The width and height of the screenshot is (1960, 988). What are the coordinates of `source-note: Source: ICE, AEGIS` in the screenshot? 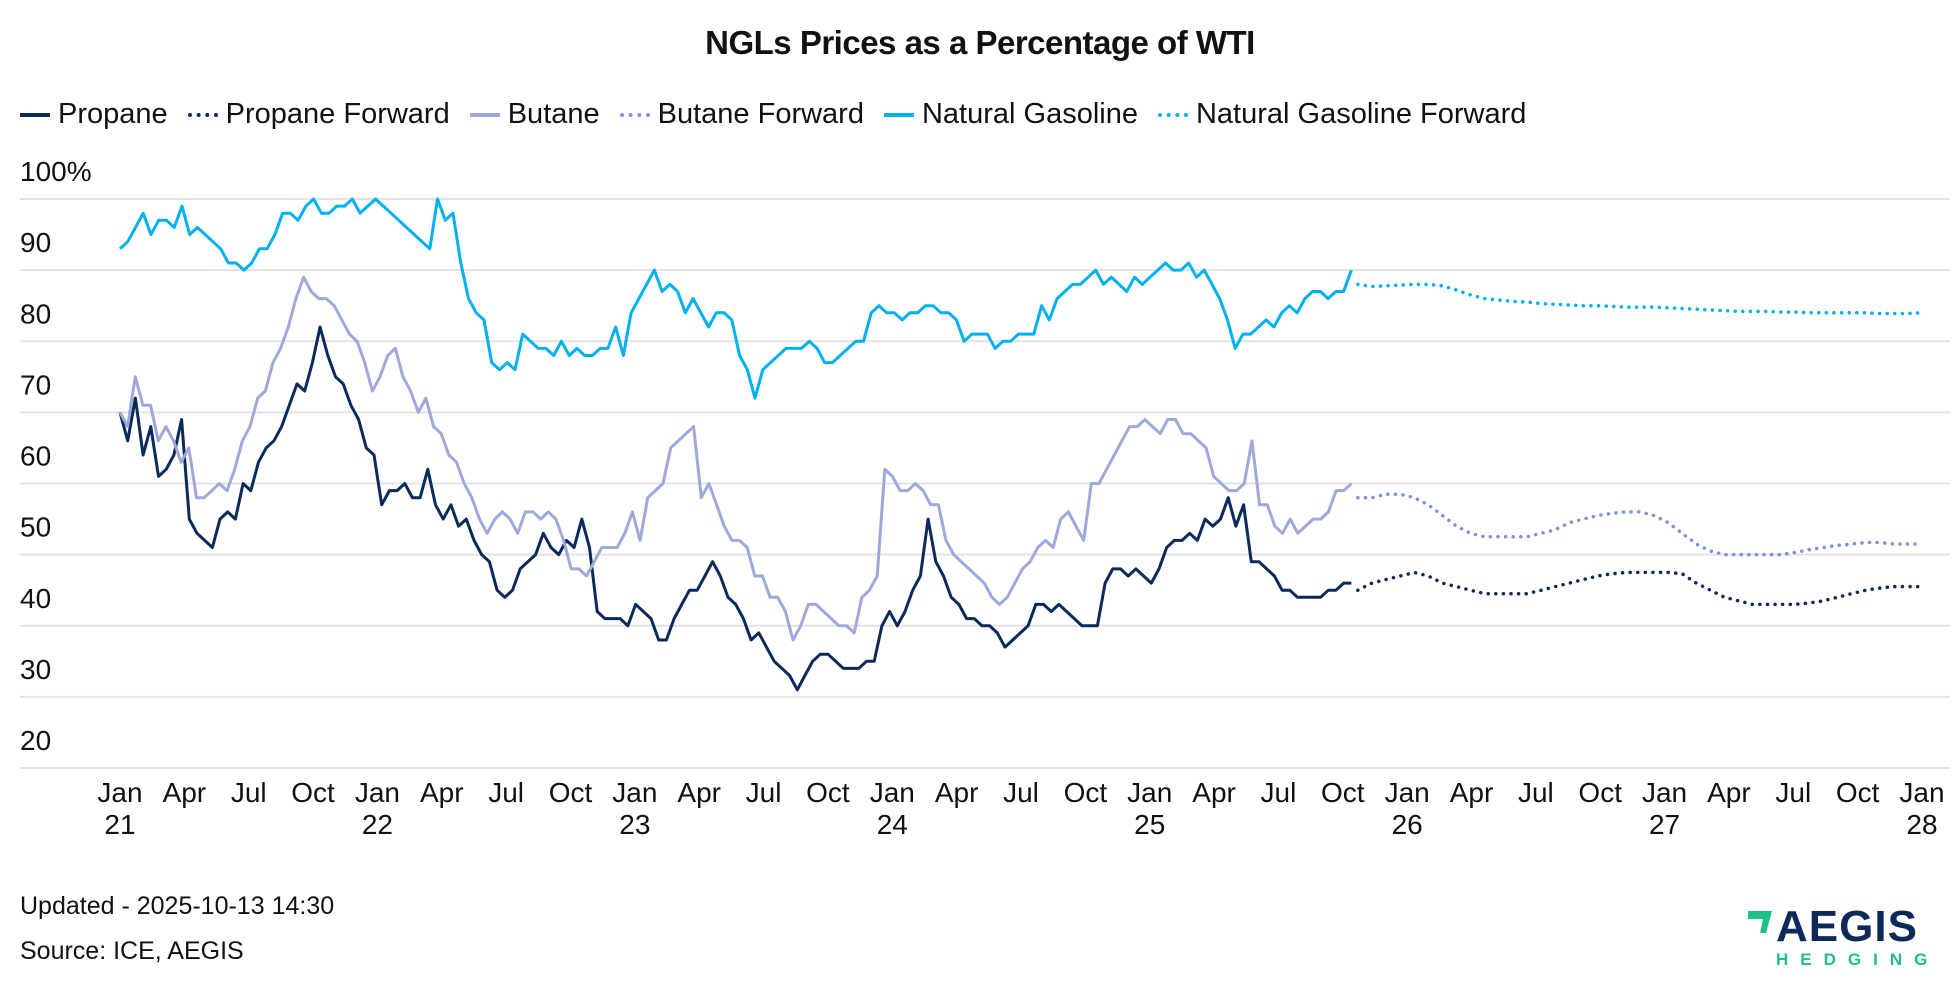 It's located at (132, 951).